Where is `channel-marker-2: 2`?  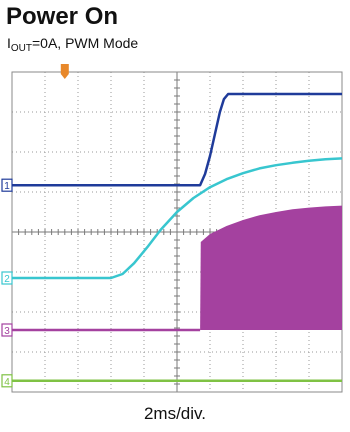
channel-marker-2: 2 is located at coordinates (7, 278).